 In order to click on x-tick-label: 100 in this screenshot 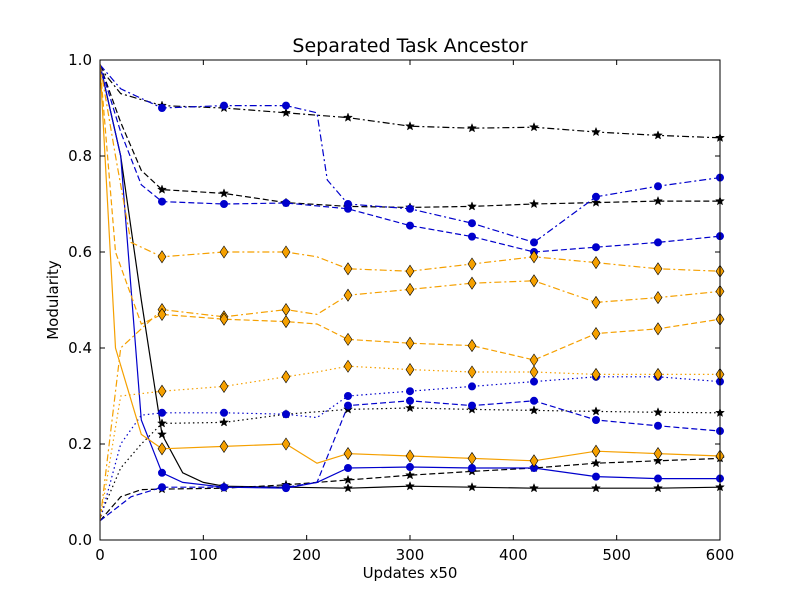, I will do `click(203, 555)`.